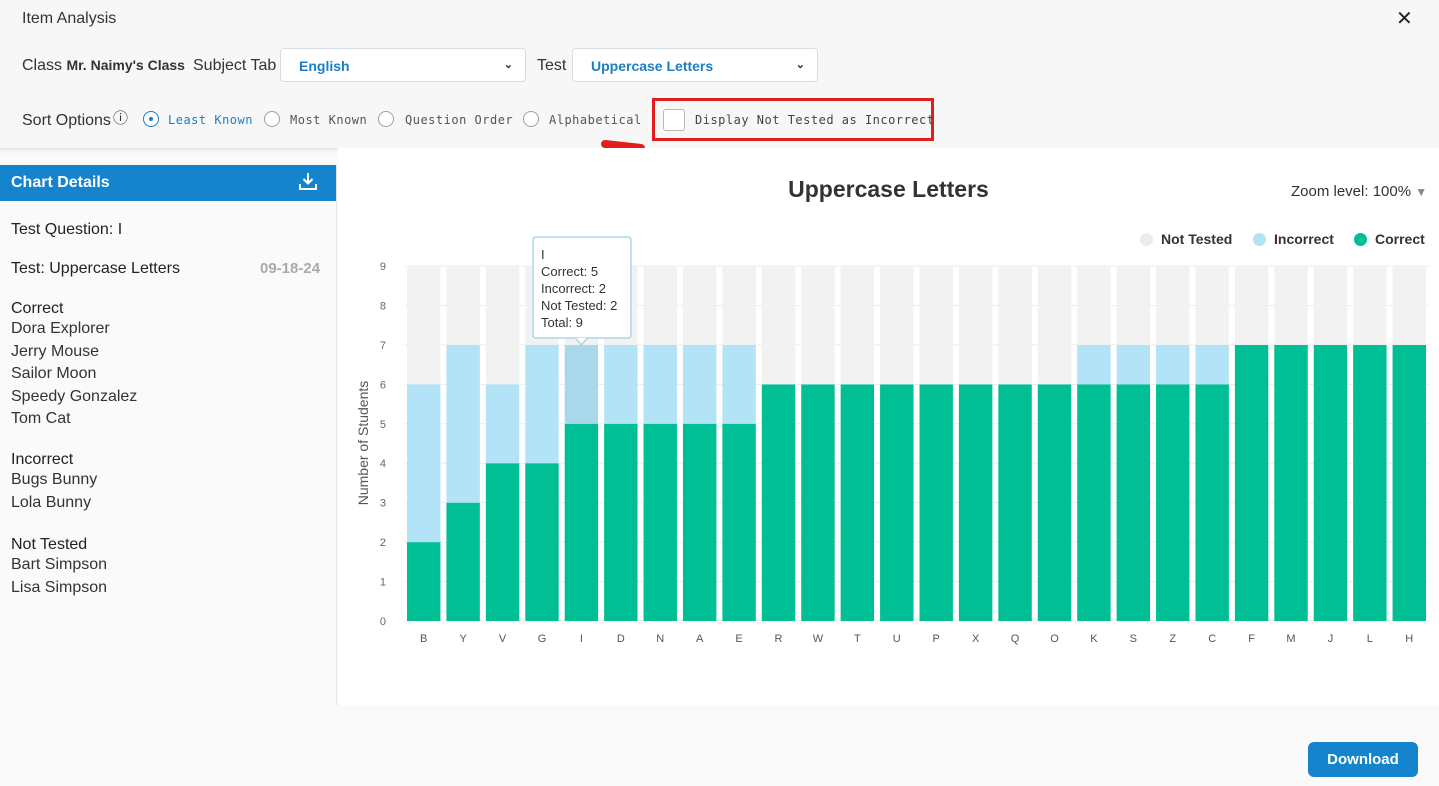  I want to click on x-tick-label: G, so click(542, 639).